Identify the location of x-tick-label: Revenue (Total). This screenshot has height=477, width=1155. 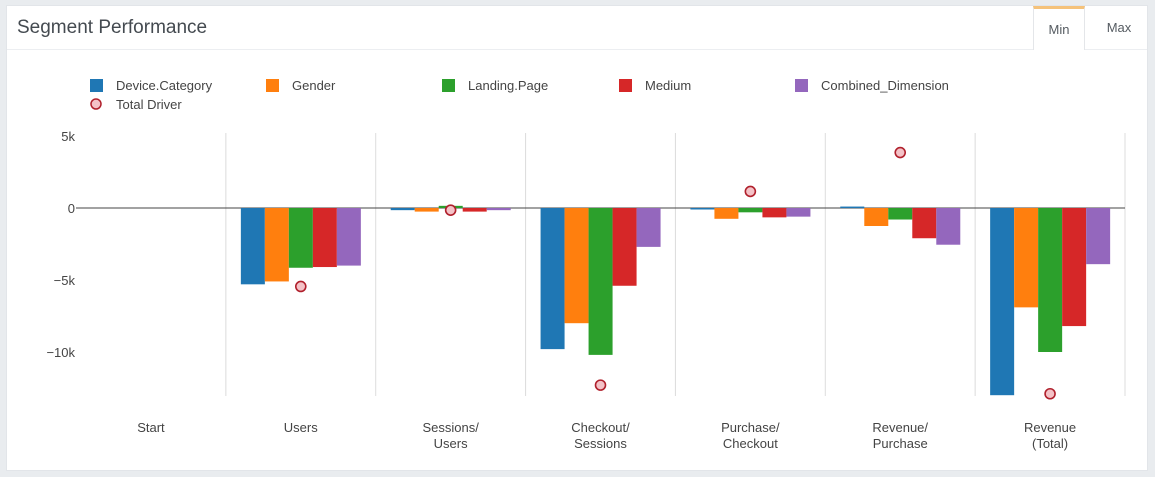
(1050, 435).